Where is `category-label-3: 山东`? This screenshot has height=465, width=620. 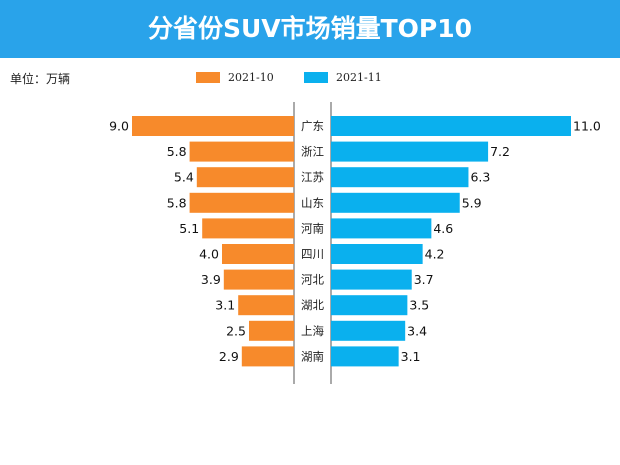
category-label-3: 山东 is located at coordinates (312, 203).